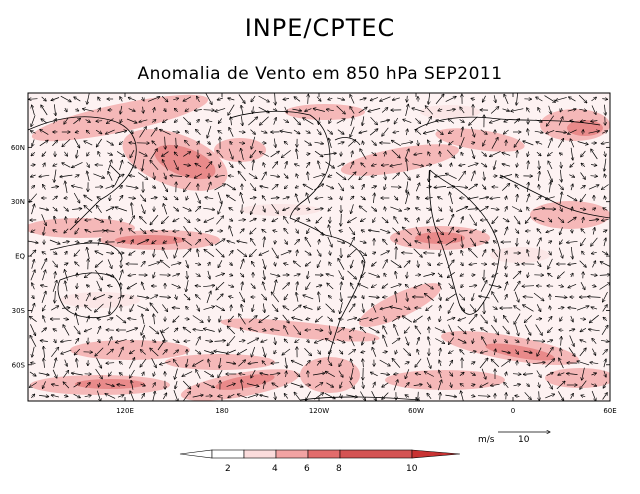 The image size is (640, 494). What do you see at coordinates (360, 398) in the screenshot?
I see `antarctica-coastline` at bounding box center [360, 398].